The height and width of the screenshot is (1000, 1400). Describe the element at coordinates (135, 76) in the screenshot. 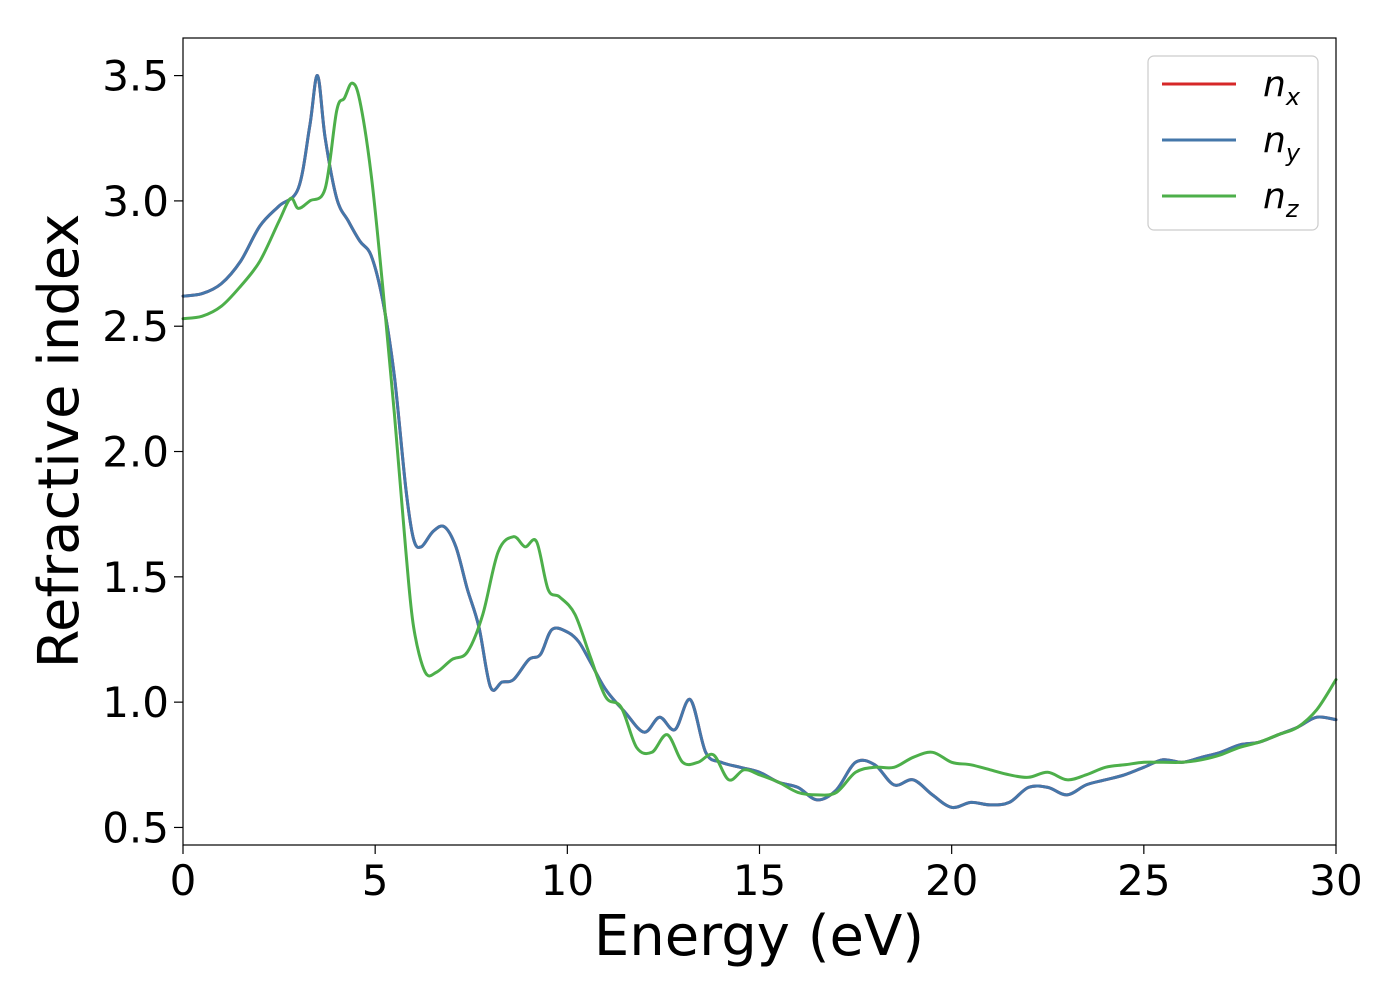

I see `y-tick-label: 3.5` at that location.